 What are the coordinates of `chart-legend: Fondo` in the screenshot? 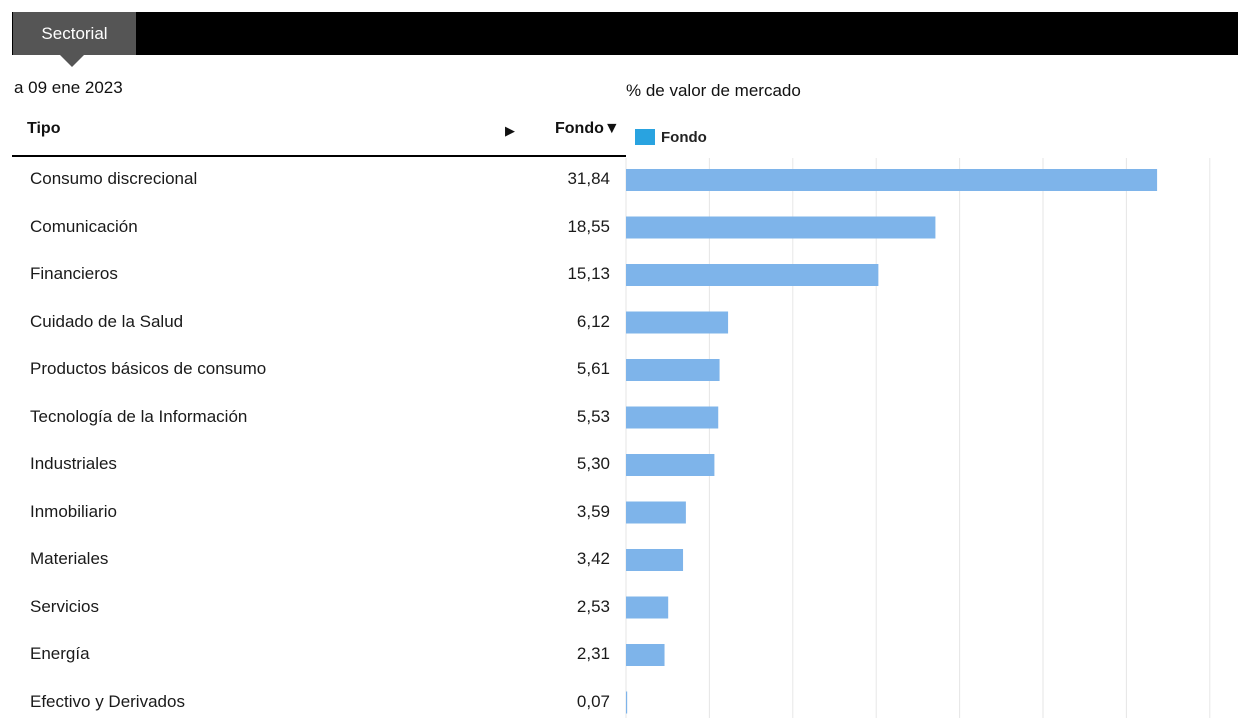 It's located at (671, 137).